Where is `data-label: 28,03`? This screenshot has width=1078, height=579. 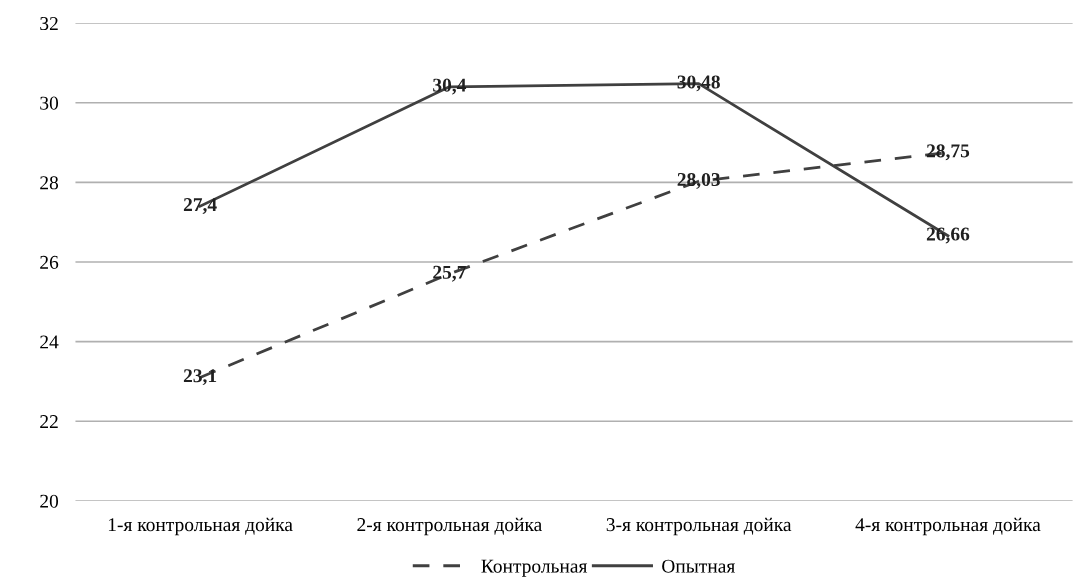
data-label: 28,03 is located at coordinates (698, 180).